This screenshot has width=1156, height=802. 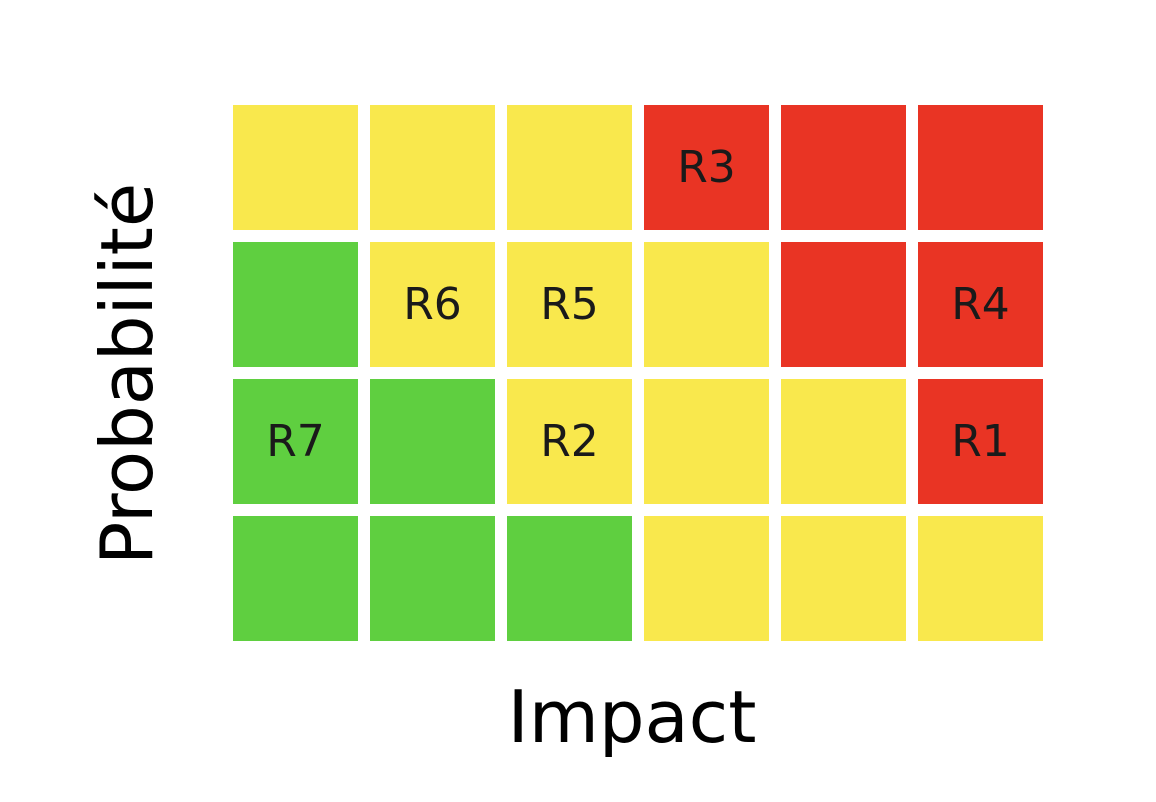 I want to click on matrix-cell-r3-c1, so click(x=295, y=441).